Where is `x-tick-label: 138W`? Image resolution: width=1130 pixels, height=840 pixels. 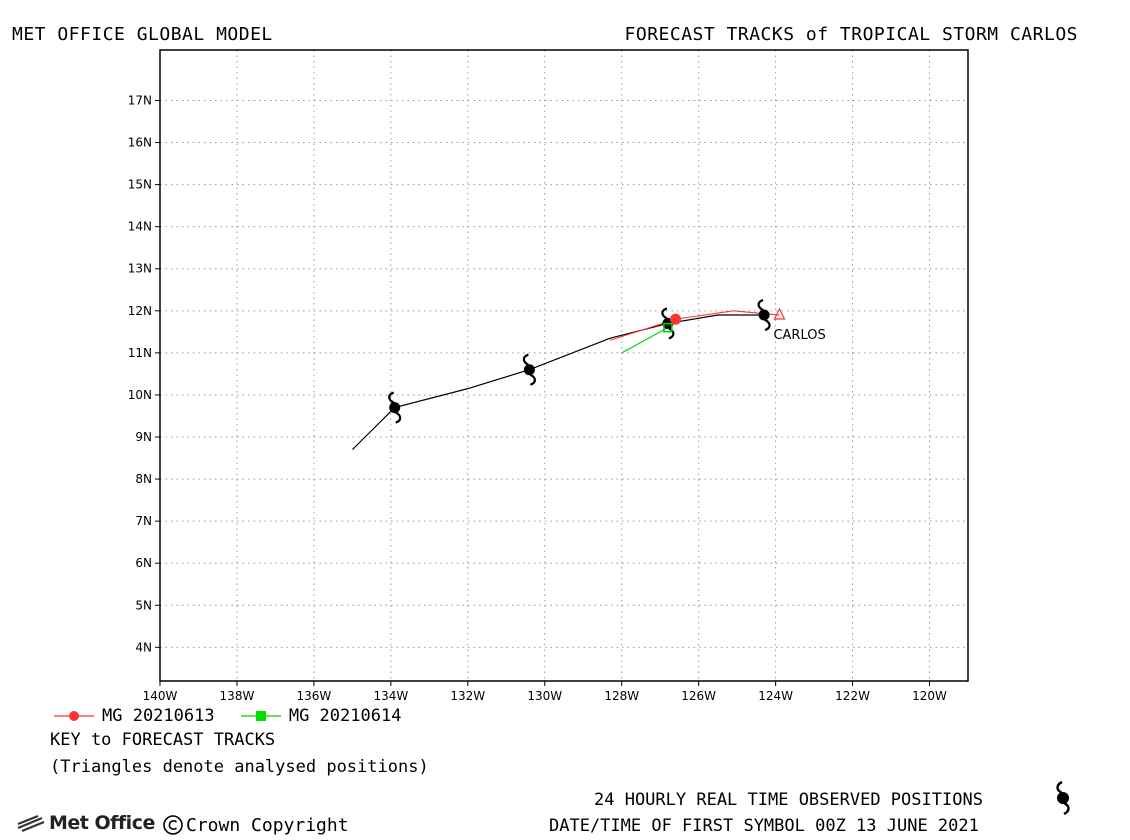 x-tick-label: 138W is located at coordinates (237, 696).